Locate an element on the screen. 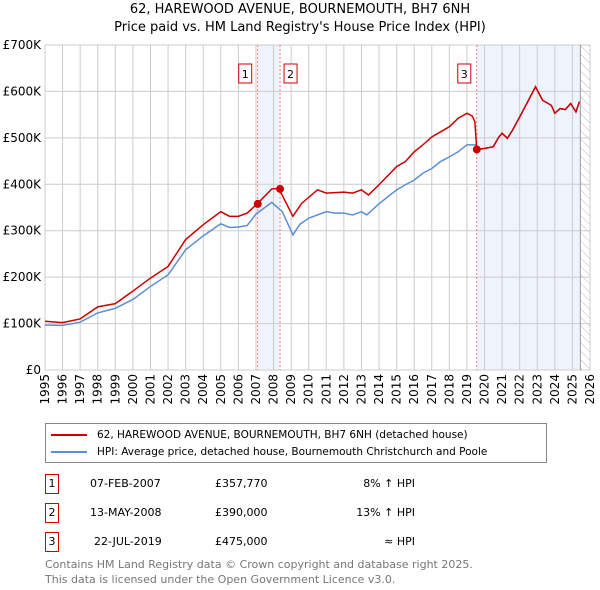 The width and height of the screenshot is (600, 590). x-tick-label: 2026 is located at coordinates (590, 389).